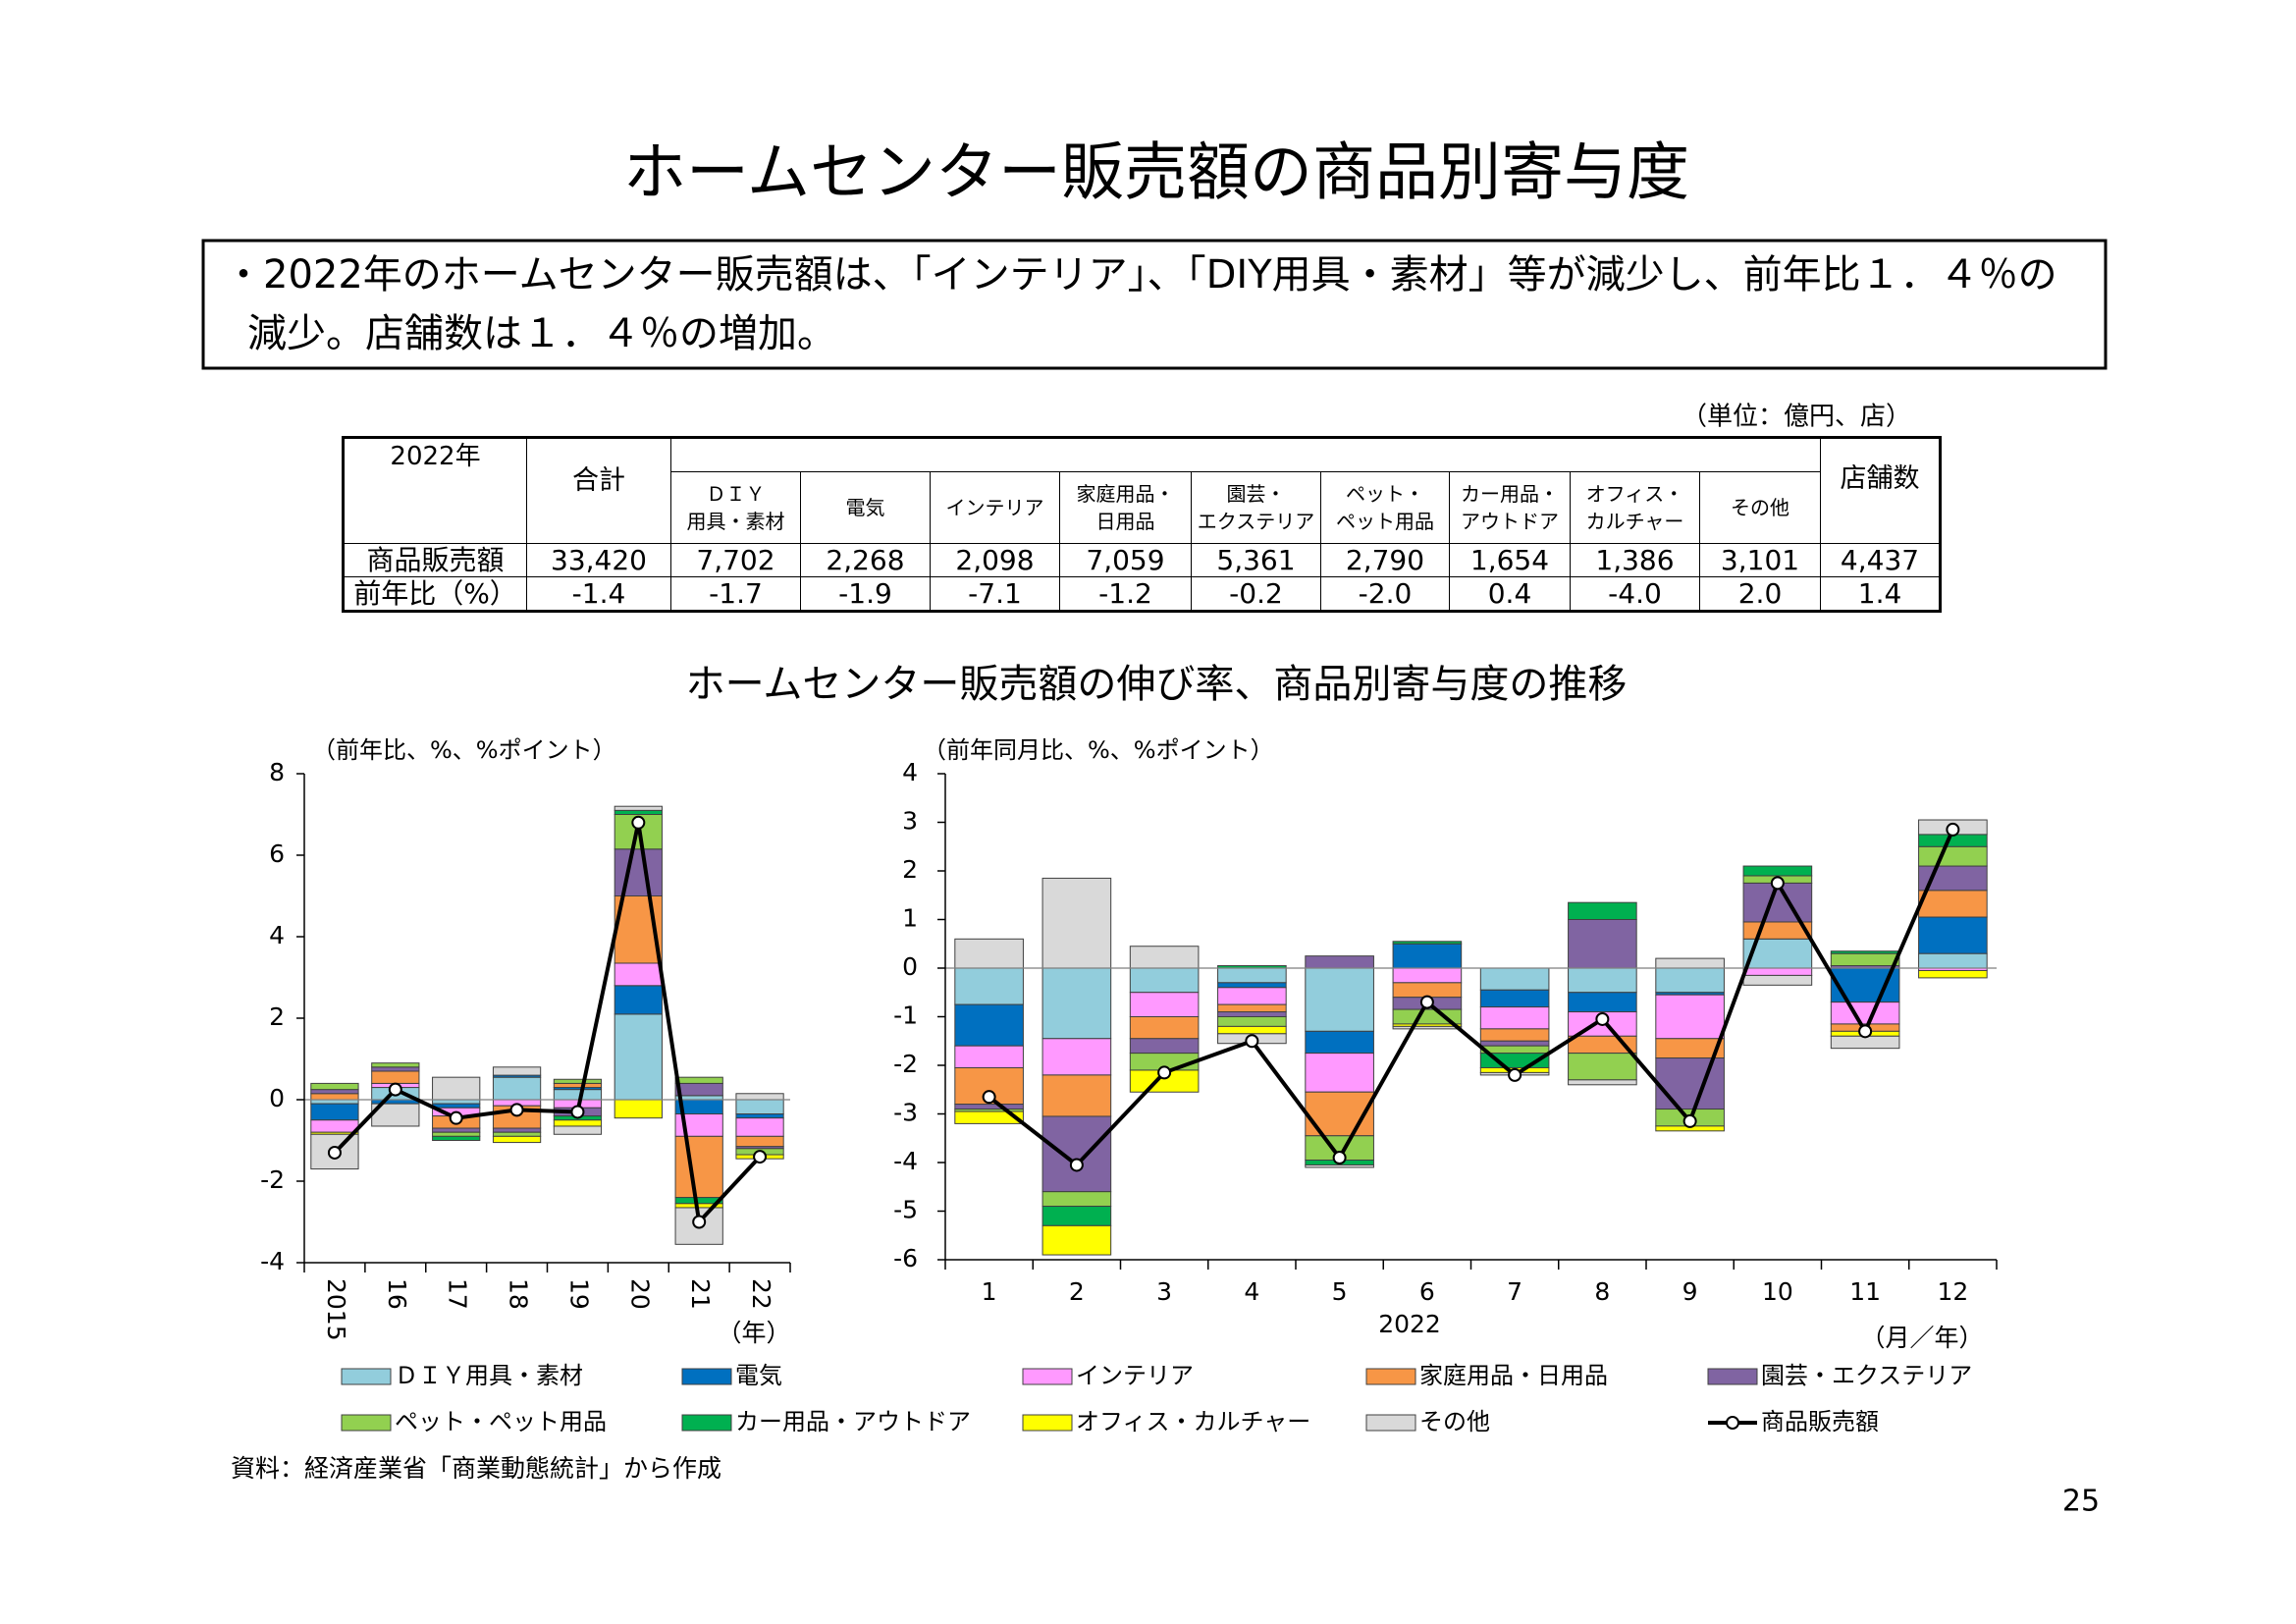 Image resolution: width=2296 pixels, height=1624 pixels. I want to click on data-cell: 2.0, so click(1760, 594).